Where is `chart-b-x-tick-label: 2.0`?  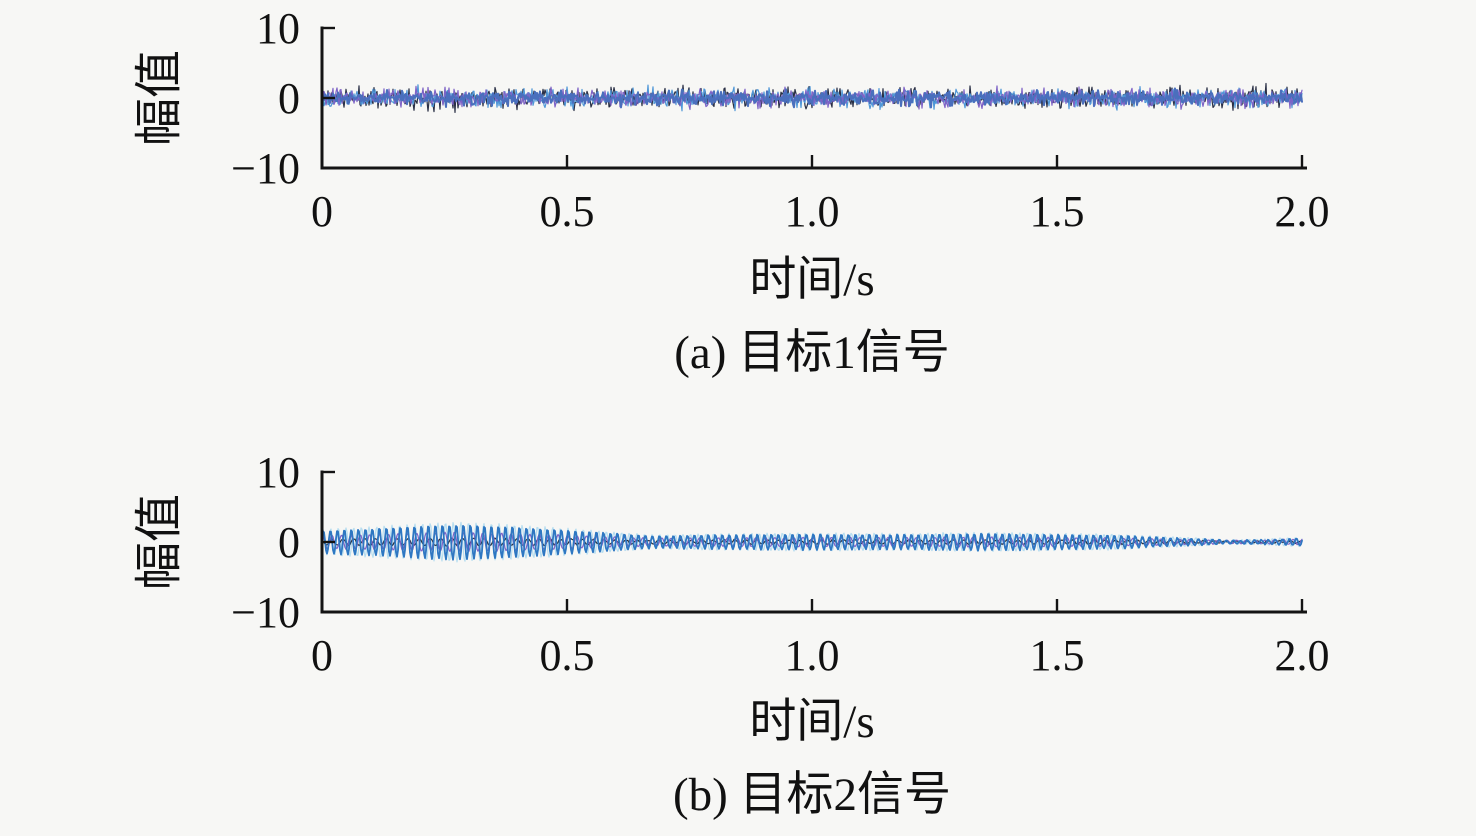
chart-b-x-tick-label: 2.0 is located at coordinates (1302, 655).